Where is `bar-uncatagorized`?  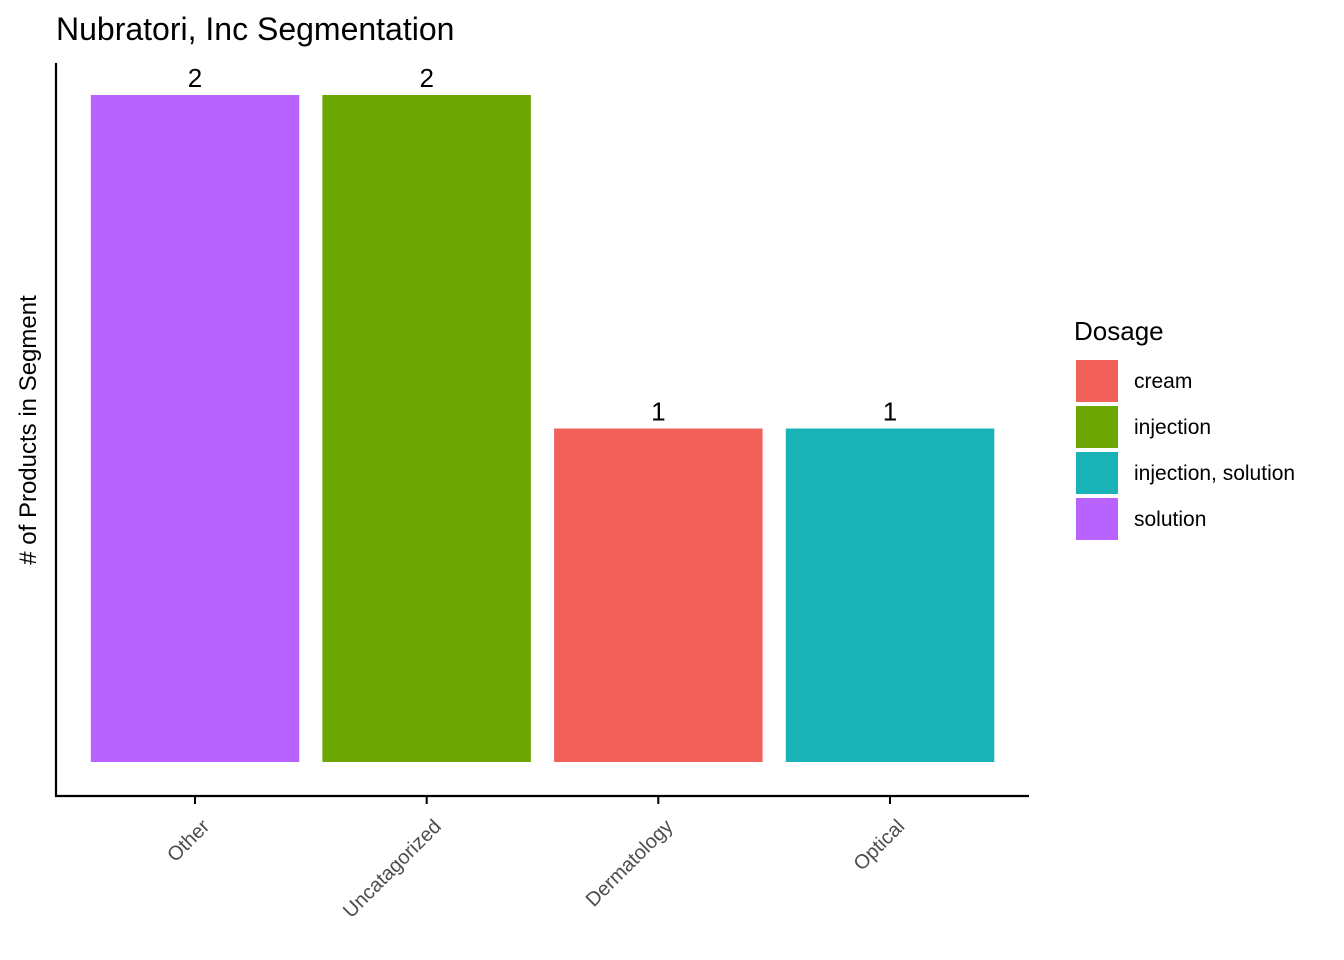
bar-uncatagorized is located at coordinates (426, 428).